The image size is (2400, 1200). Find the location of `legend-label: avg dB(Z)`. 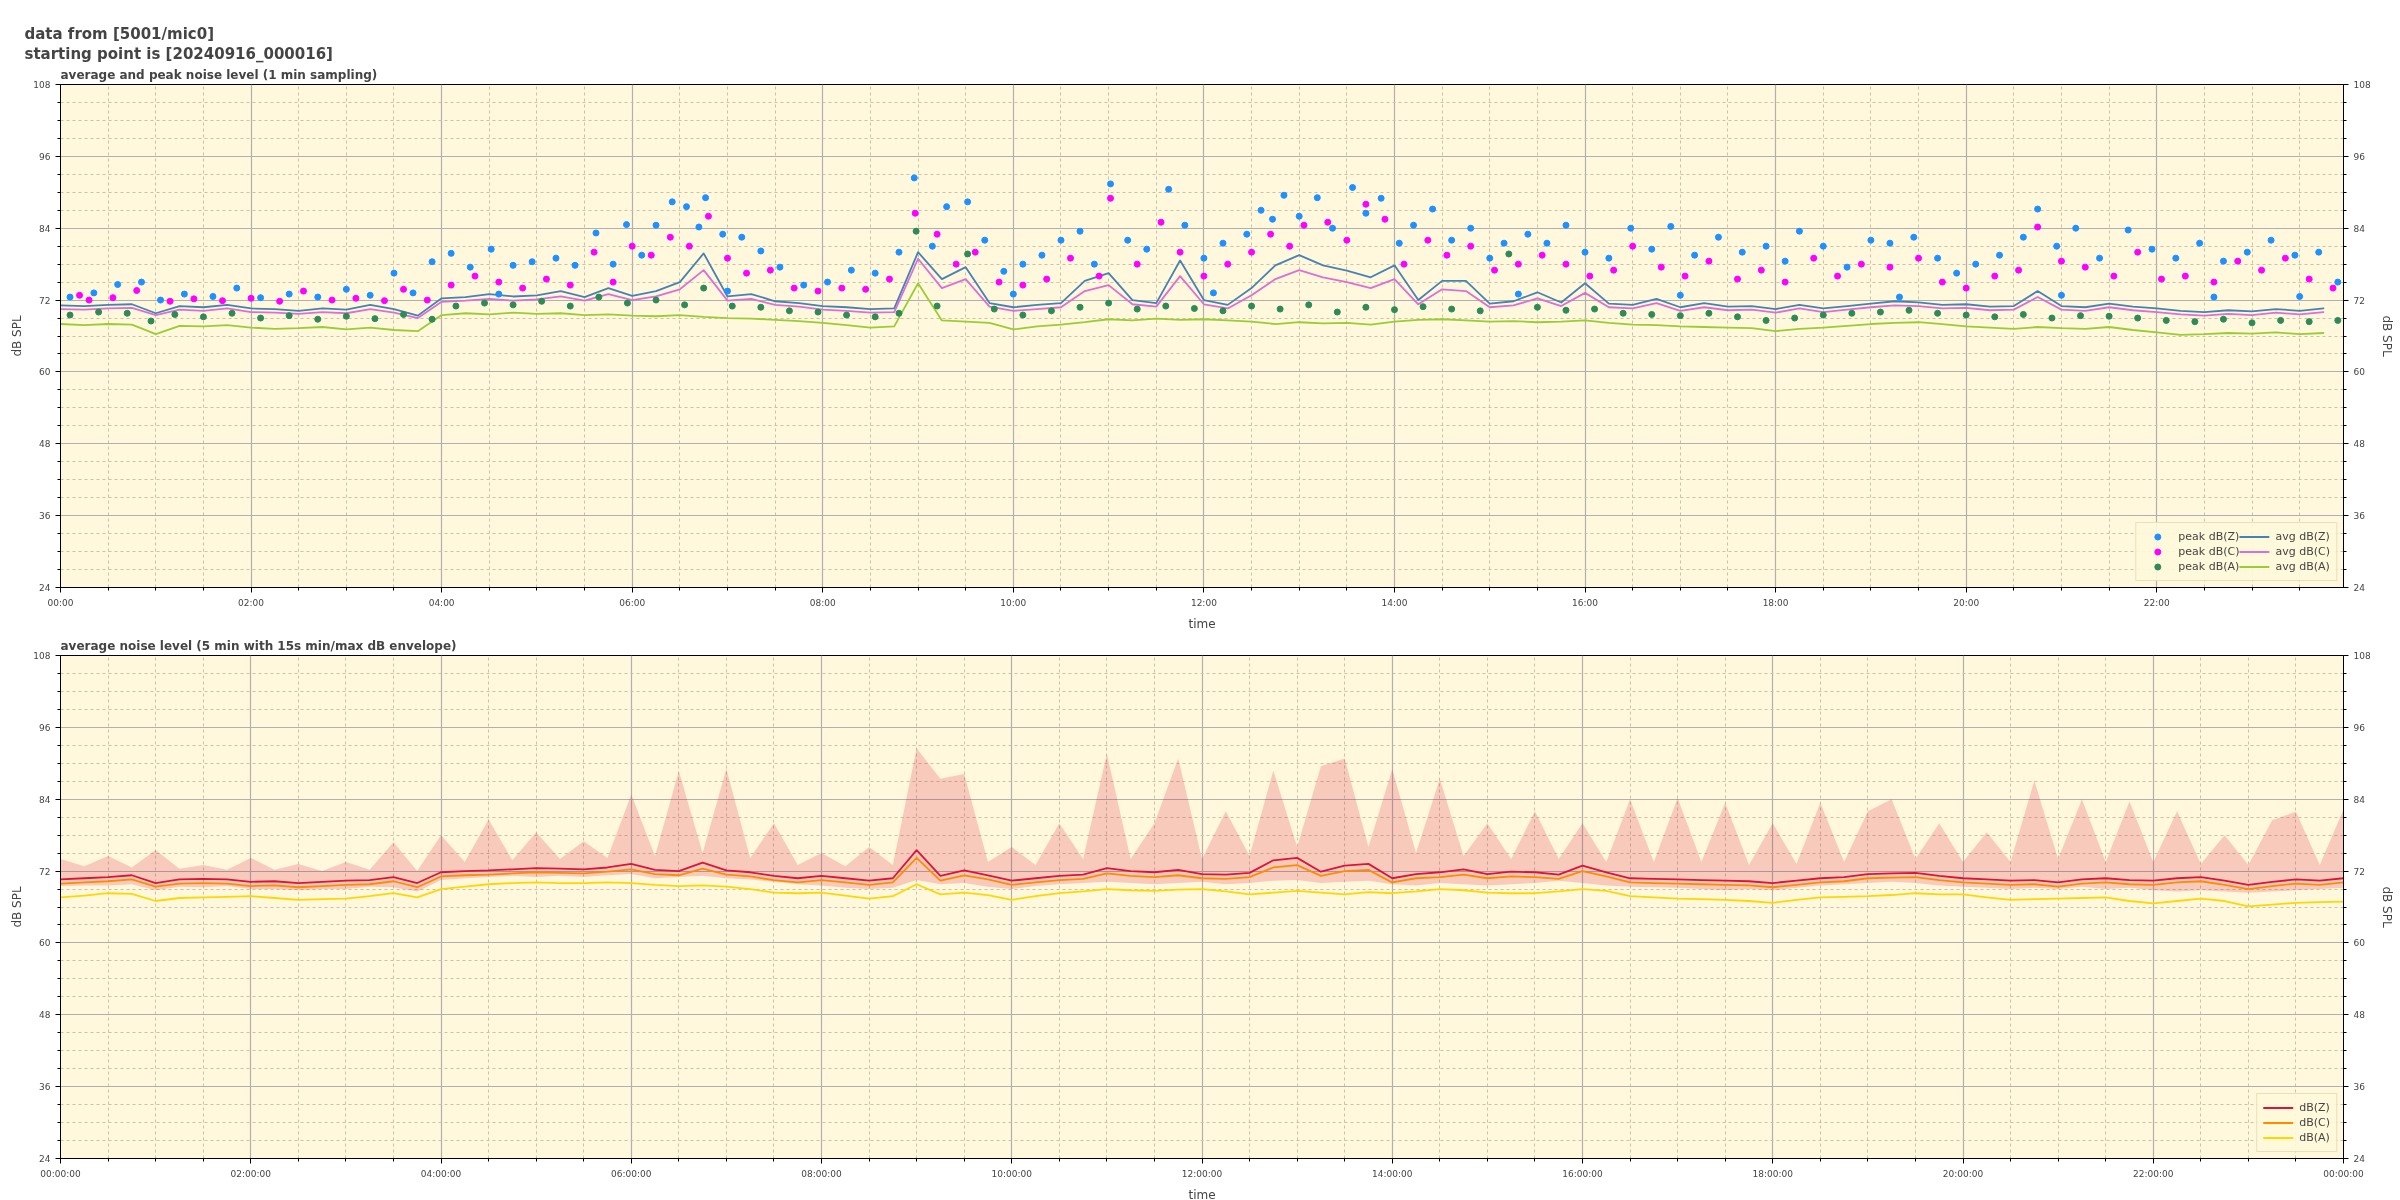

legend-label: avg dB(Z) is located at coordinates (2302, 536).